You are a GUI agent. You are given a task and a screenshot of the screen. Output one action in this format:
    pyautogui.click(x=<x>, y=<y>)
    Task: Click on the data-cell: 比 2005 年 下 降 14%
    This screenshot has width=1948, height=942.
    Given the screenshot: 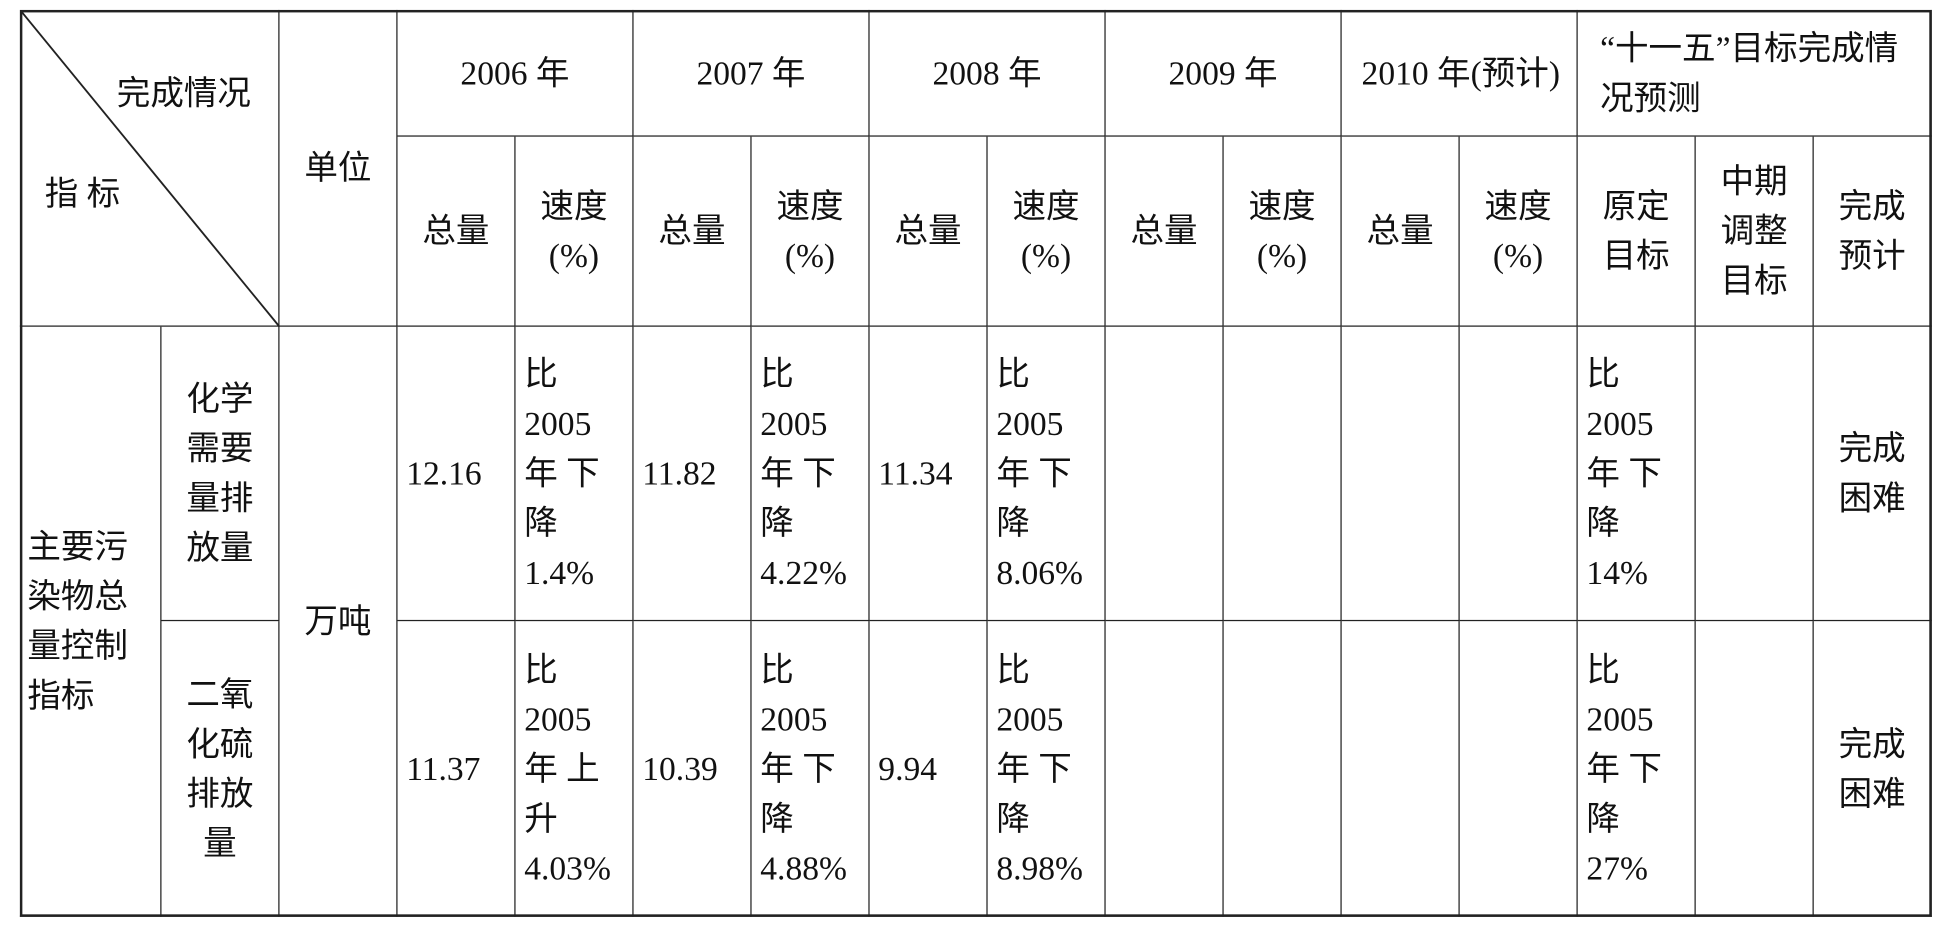 What is the action you would take?
    pyautogui.click(x=1636, y=474)
    